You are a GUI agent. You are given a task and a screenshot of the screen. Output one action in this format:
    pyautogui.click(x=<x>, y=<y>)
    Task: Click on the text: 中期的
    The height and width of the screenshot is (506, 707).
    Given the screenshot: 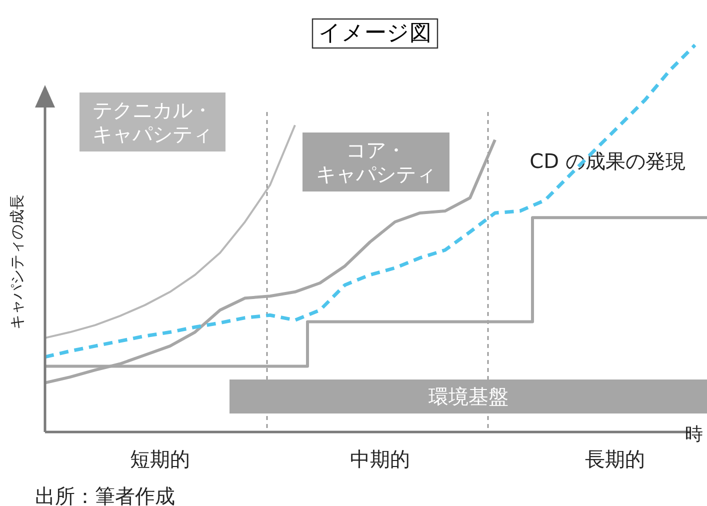 What is the action you would take?
    pyautogui.click(x=380, y=459)
    